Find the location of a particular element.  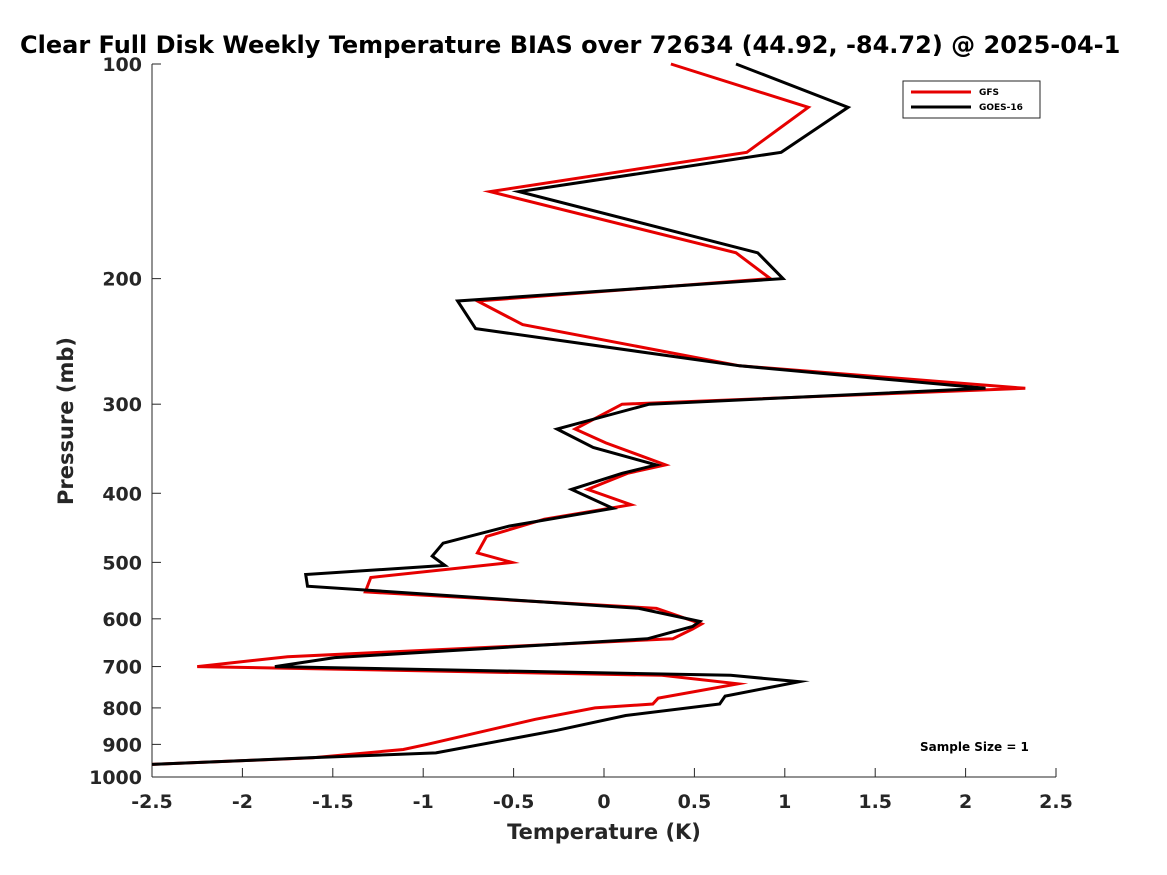

y-tick-label: 300 is located at coordinates (122, 405).